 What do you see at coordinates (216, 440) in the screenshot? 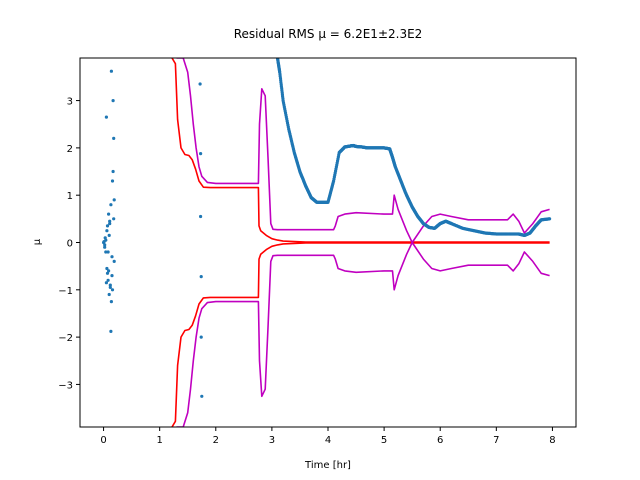
I see `x-tick-label: 2` at bounding box center [216, 440].